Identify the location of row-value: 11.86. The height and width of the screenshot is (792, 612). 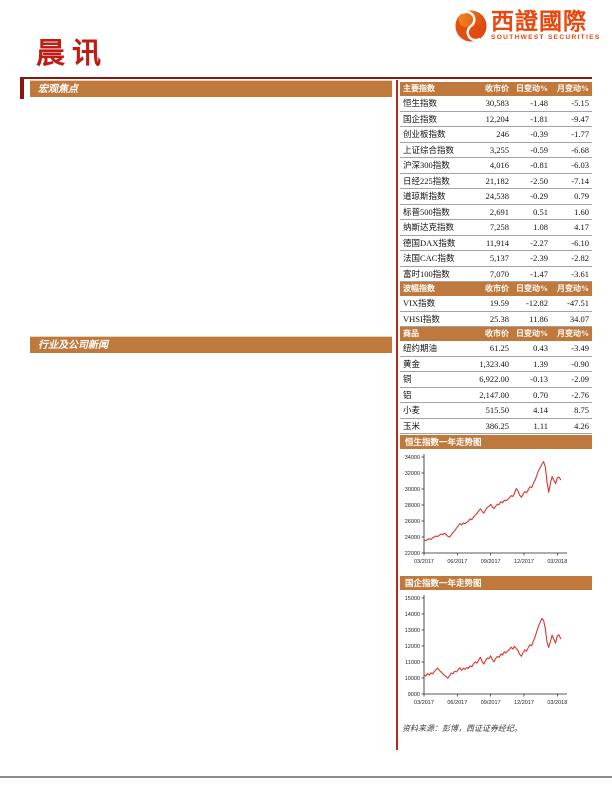
(538, 318).